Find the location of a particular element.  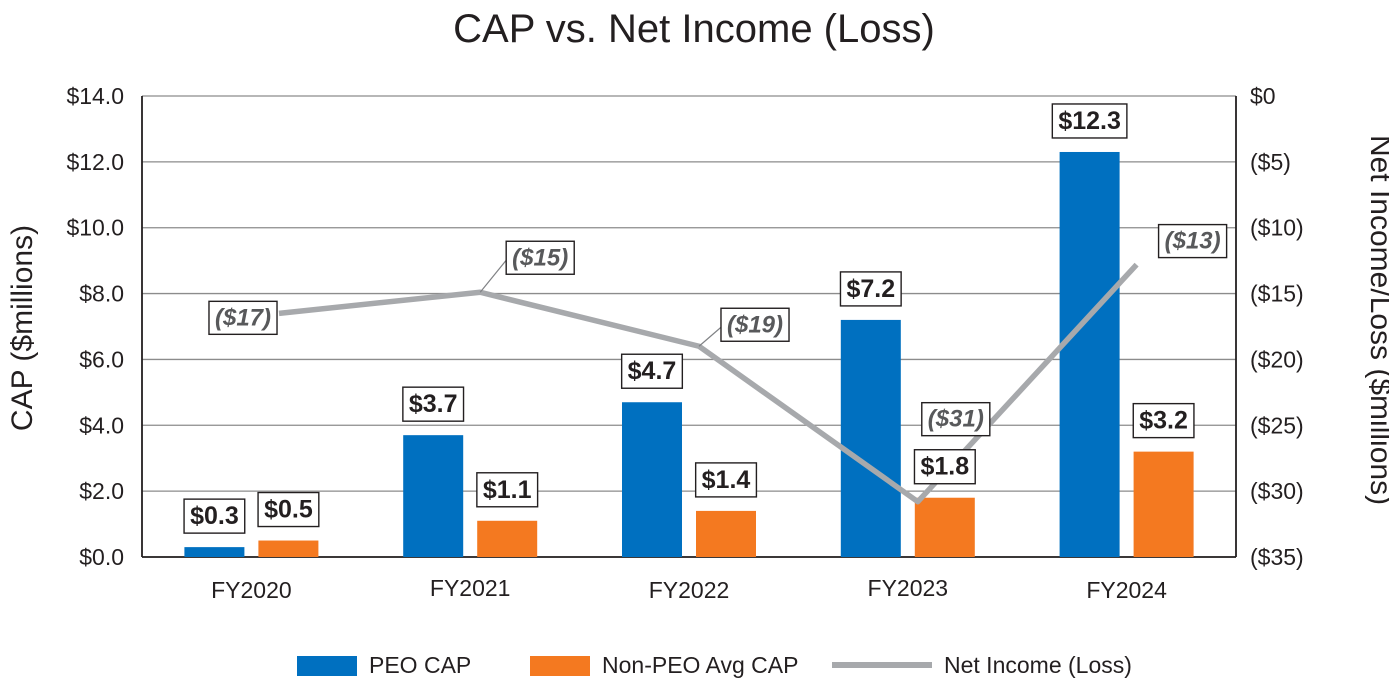

non-peo-cap-label: $3.2 is located at coordinates (1163, 421).